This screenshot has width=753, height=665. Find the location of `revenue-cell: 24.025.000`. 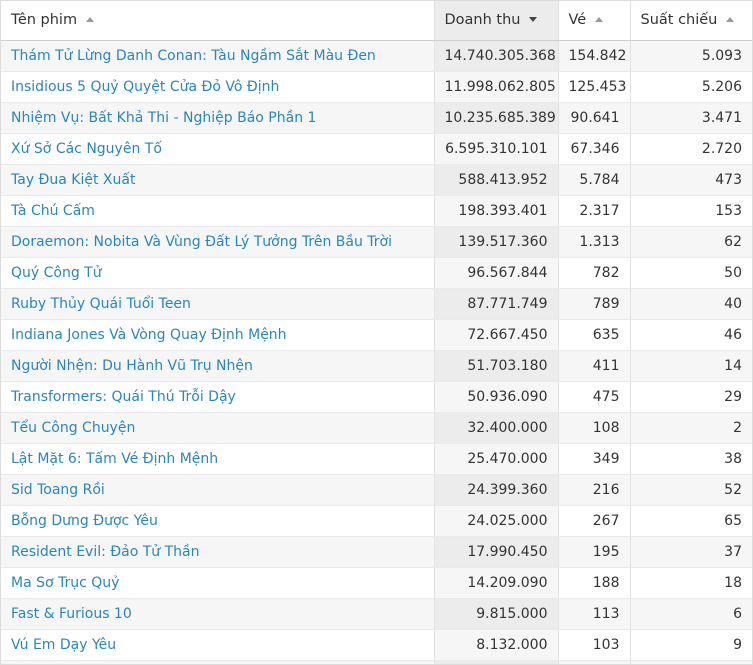

revenue-cell: 24.025.000 is located at coordinates (495, 521).